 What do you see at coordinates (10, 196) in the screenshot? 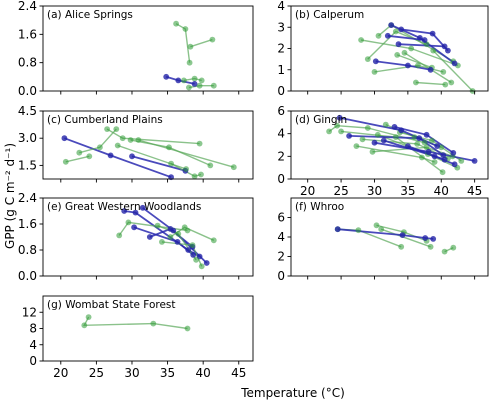
I see `y-axis-label: GPP (g C m⁻² d⁻¹)` at bounding box center [10, 196].